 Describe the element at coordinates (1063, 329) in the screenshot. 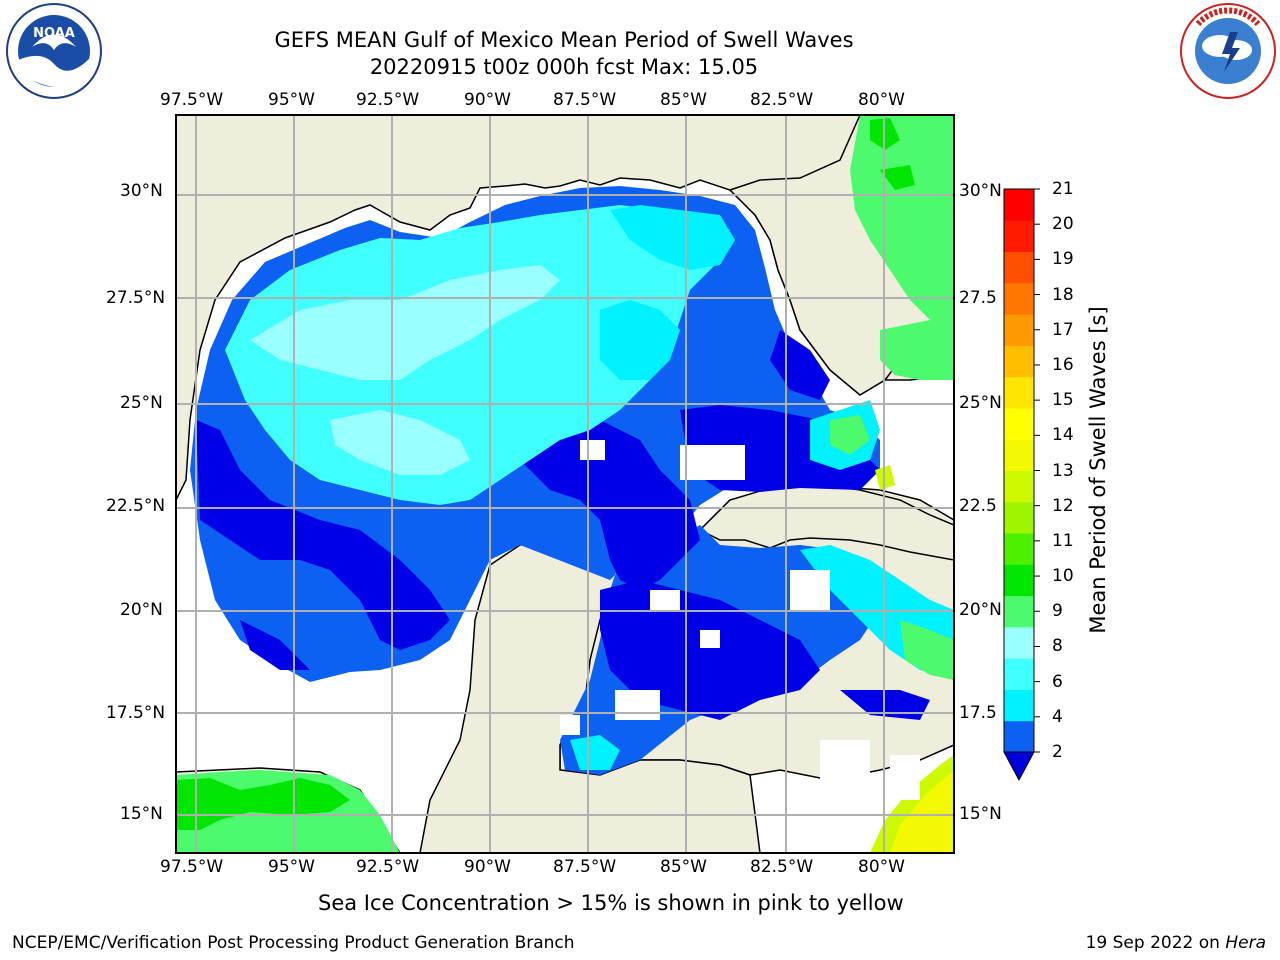

I see `colorbar-tick-label: 17` at that location.